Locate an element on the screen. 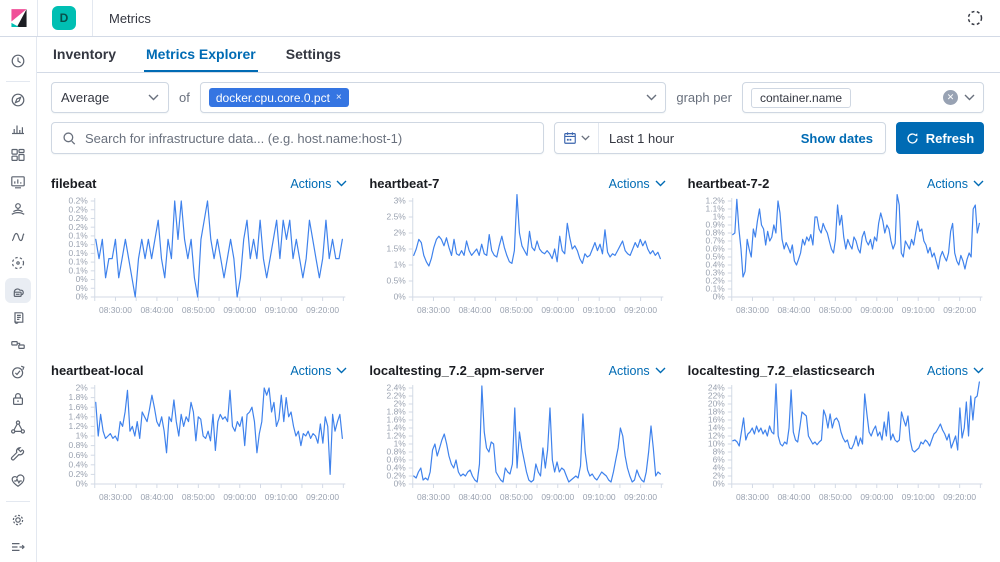 The image size is (1000, 562). svg-text: 2.4% is located at coordinates (397, 388).